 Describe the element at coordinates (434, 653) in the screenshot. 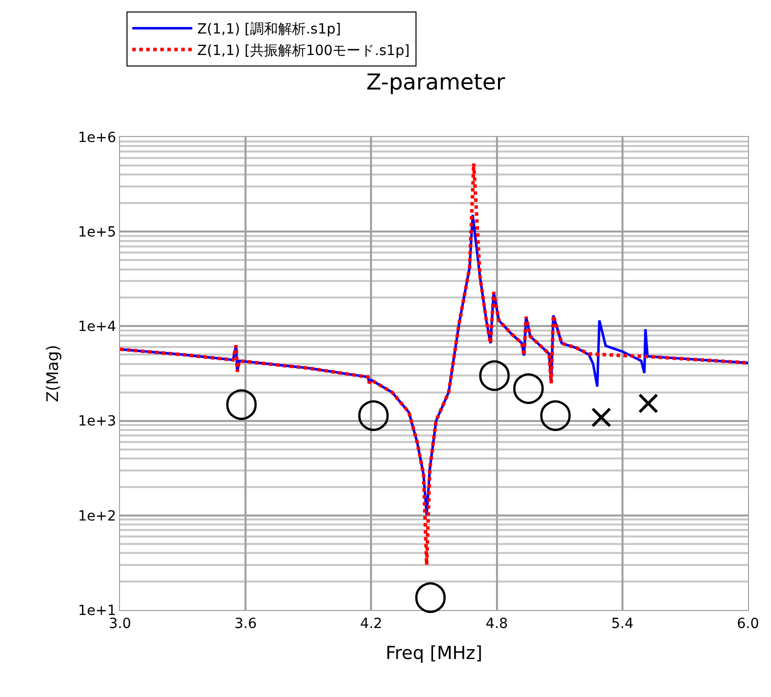

I see `x-axis-title: Freq [MHz]` at that location.